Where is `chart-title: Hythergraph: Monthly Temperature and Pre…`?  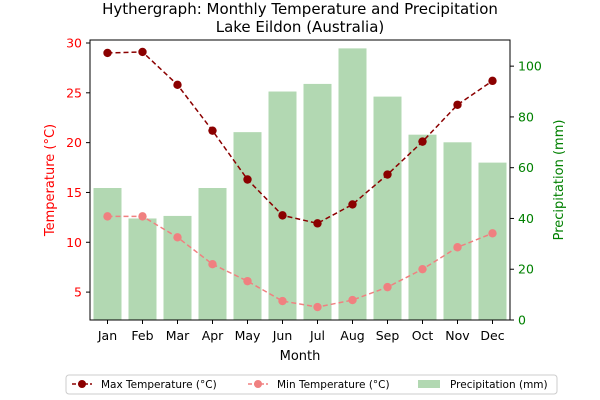
chart-title: Hythergraph: Monthly Temperature and Pre… is located at coordinates (300, 9).